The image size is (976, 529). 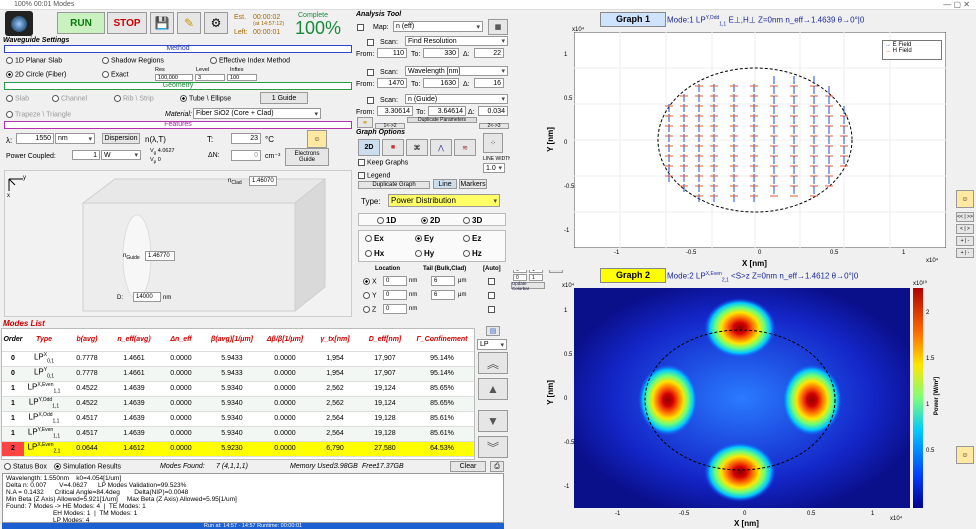 What do you see at coordinates (520, 277) in the screenshot?
I see `axis-lim-5: 0` at bounding box center [520, 277].